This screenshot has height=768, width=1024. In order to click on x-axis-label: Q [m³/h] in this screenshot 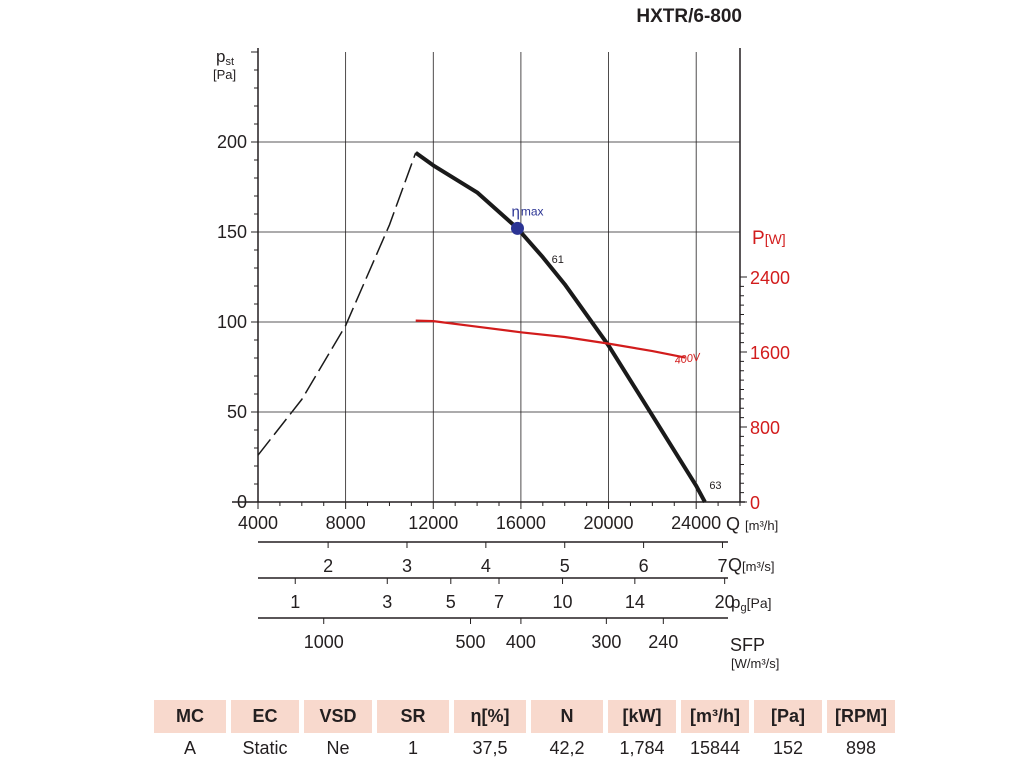, I will do `click(752, 524)`.